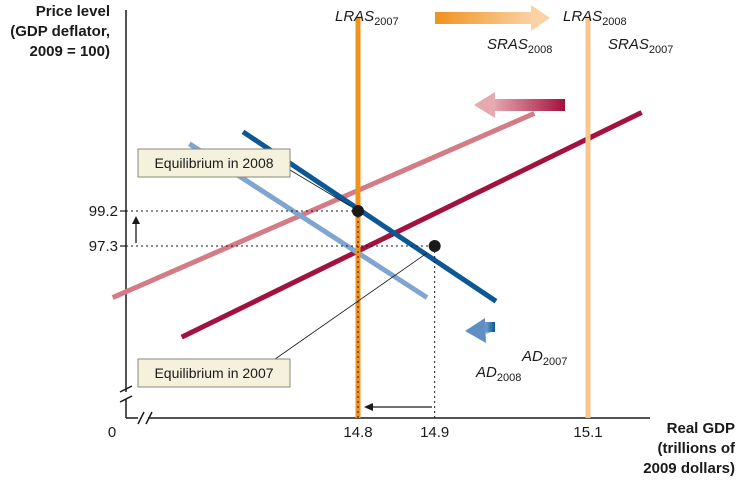 The height and width of the screenshot is (483, 740). Describe the element at coordinates (595, 18) in the screenshot. I see `lras2008-label: LRAS2008` at that location.